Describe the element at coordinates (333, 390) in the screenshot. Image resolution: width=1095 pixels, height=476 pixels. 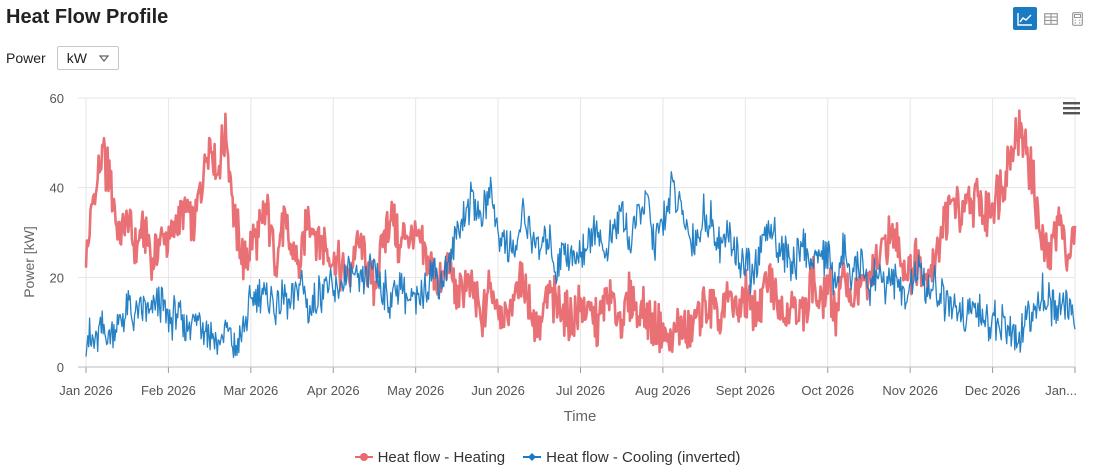
I see `x-tick-label: Apr 2026` at that location.